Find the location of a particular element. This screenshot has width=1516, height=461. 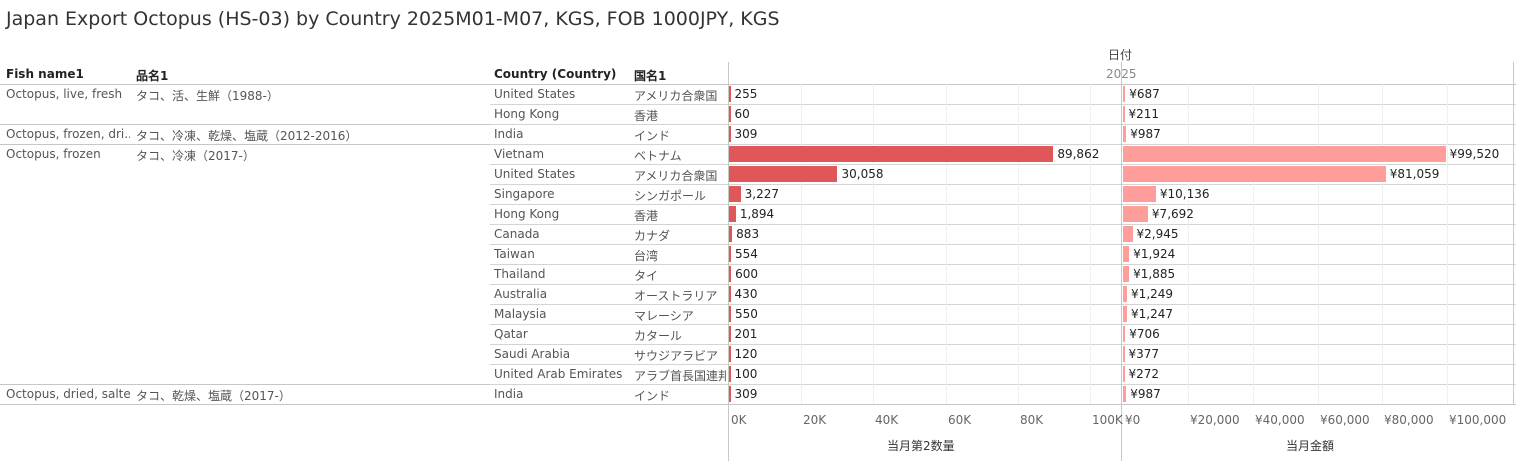

value-data-label: ¥377 is located at coordinates (1144, 354).